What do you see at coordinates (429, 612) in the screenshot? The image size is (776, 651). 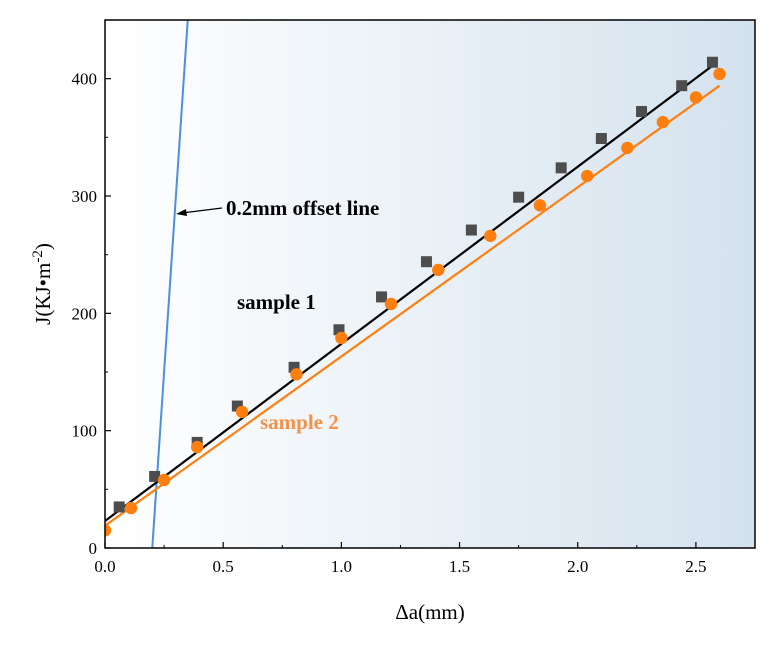 I see `x-axis-title: Δa(mm)` at bounding box center [429, 612].